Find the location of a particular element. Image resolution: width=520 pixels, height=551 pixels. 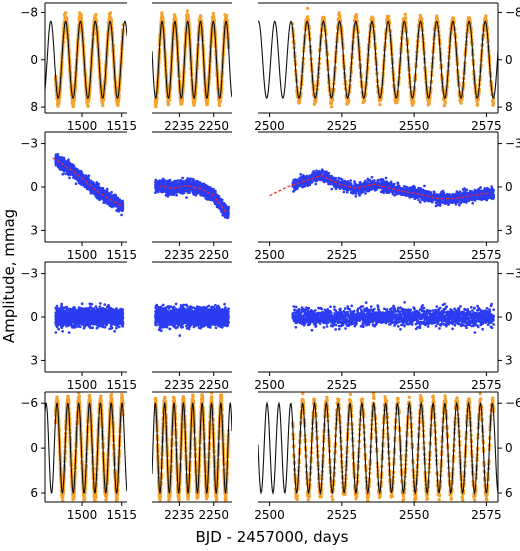

y-tick-label-left: 6 is located at coordinates (34, 493).